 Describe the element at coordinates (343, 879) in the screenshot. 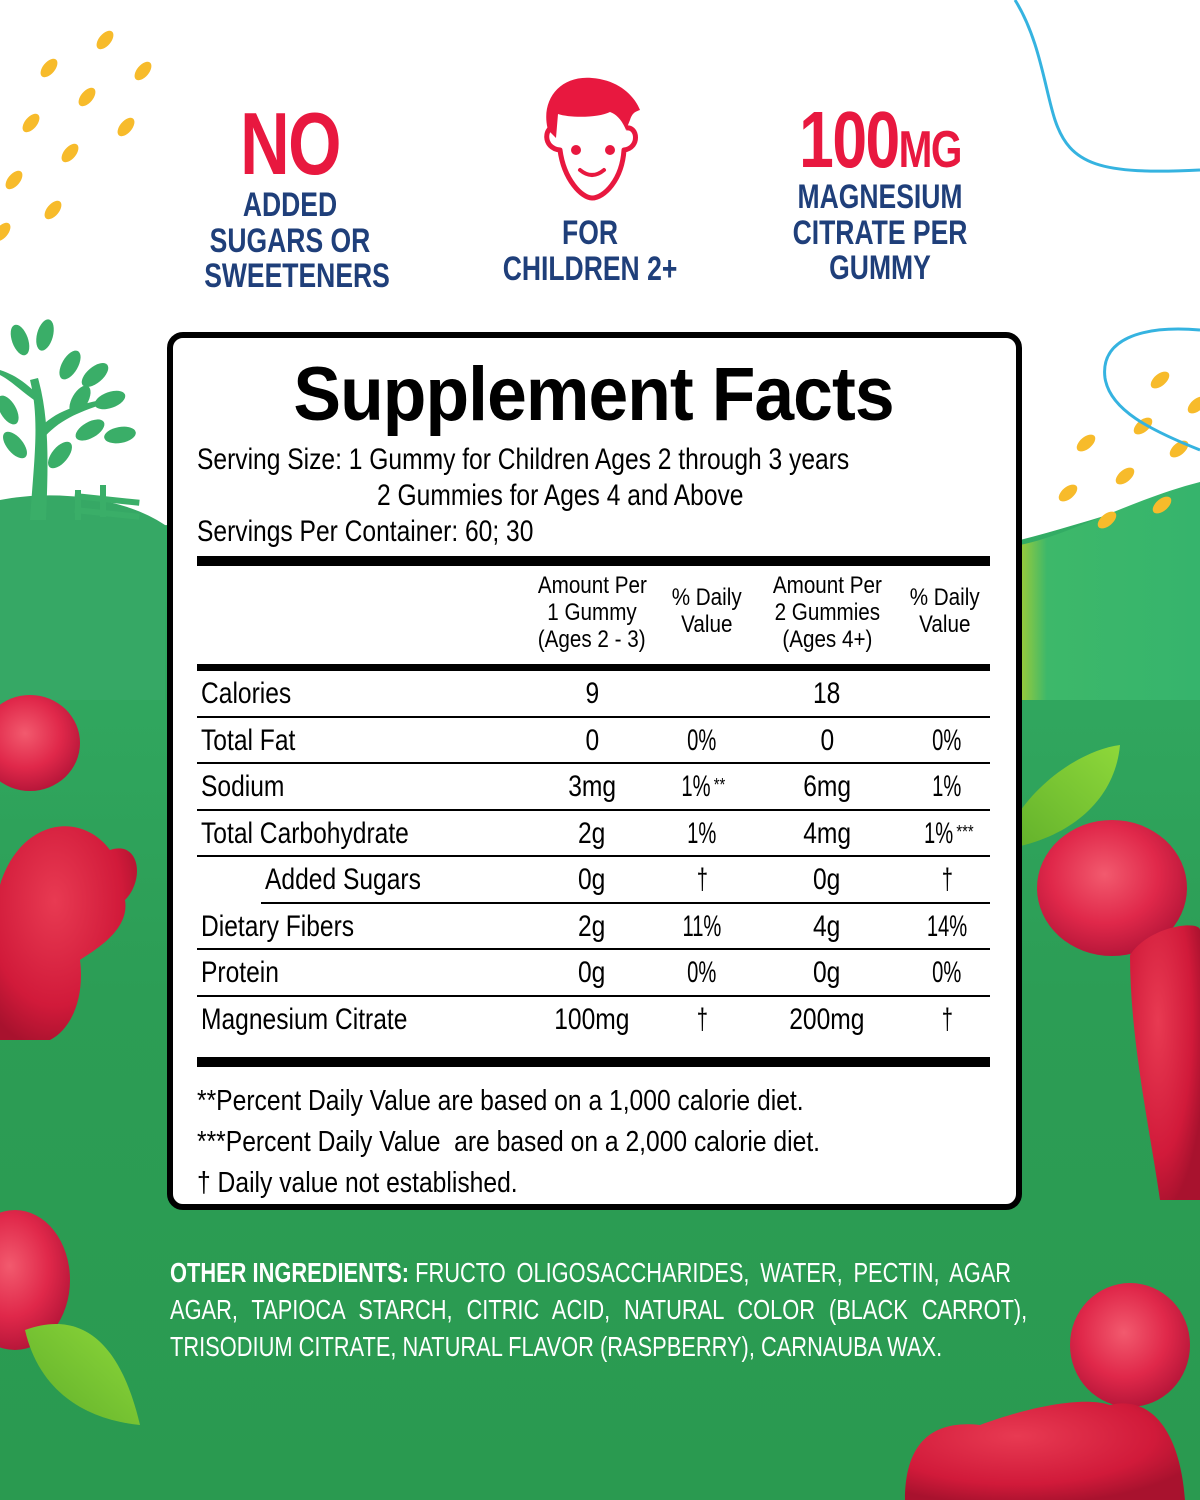

I see `nutrient-name: Added Sugars` at that location.